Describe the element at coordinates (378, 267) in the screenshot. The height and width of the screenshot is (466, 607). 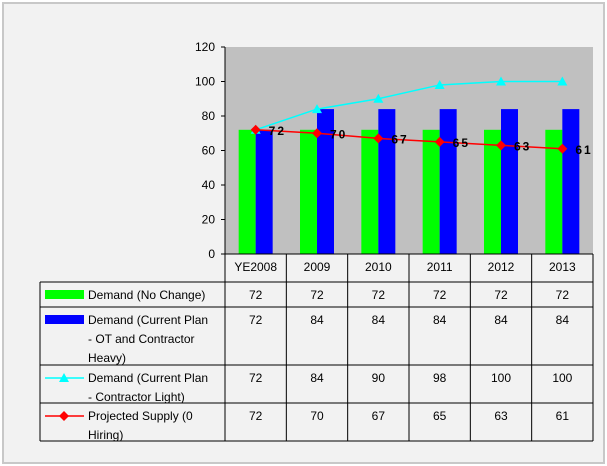
I see `x-tick-label: 2010` at that location.